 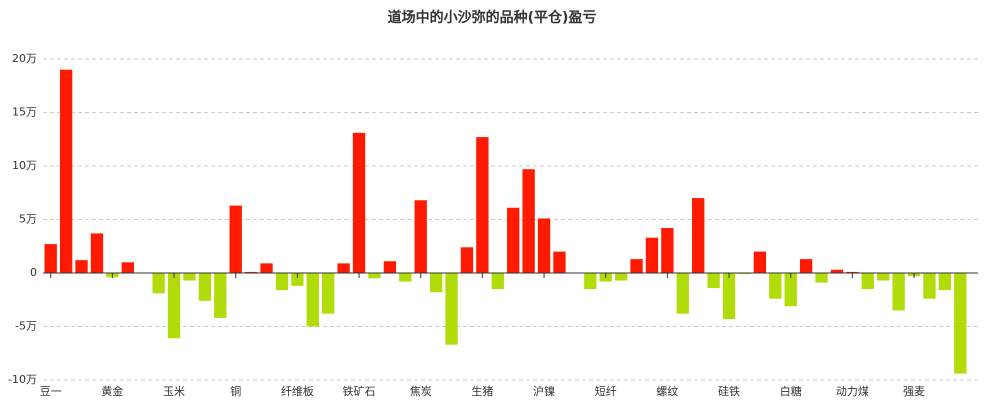 I want to click on x-tick-label: 焦炭, so click(x=421, y=391).